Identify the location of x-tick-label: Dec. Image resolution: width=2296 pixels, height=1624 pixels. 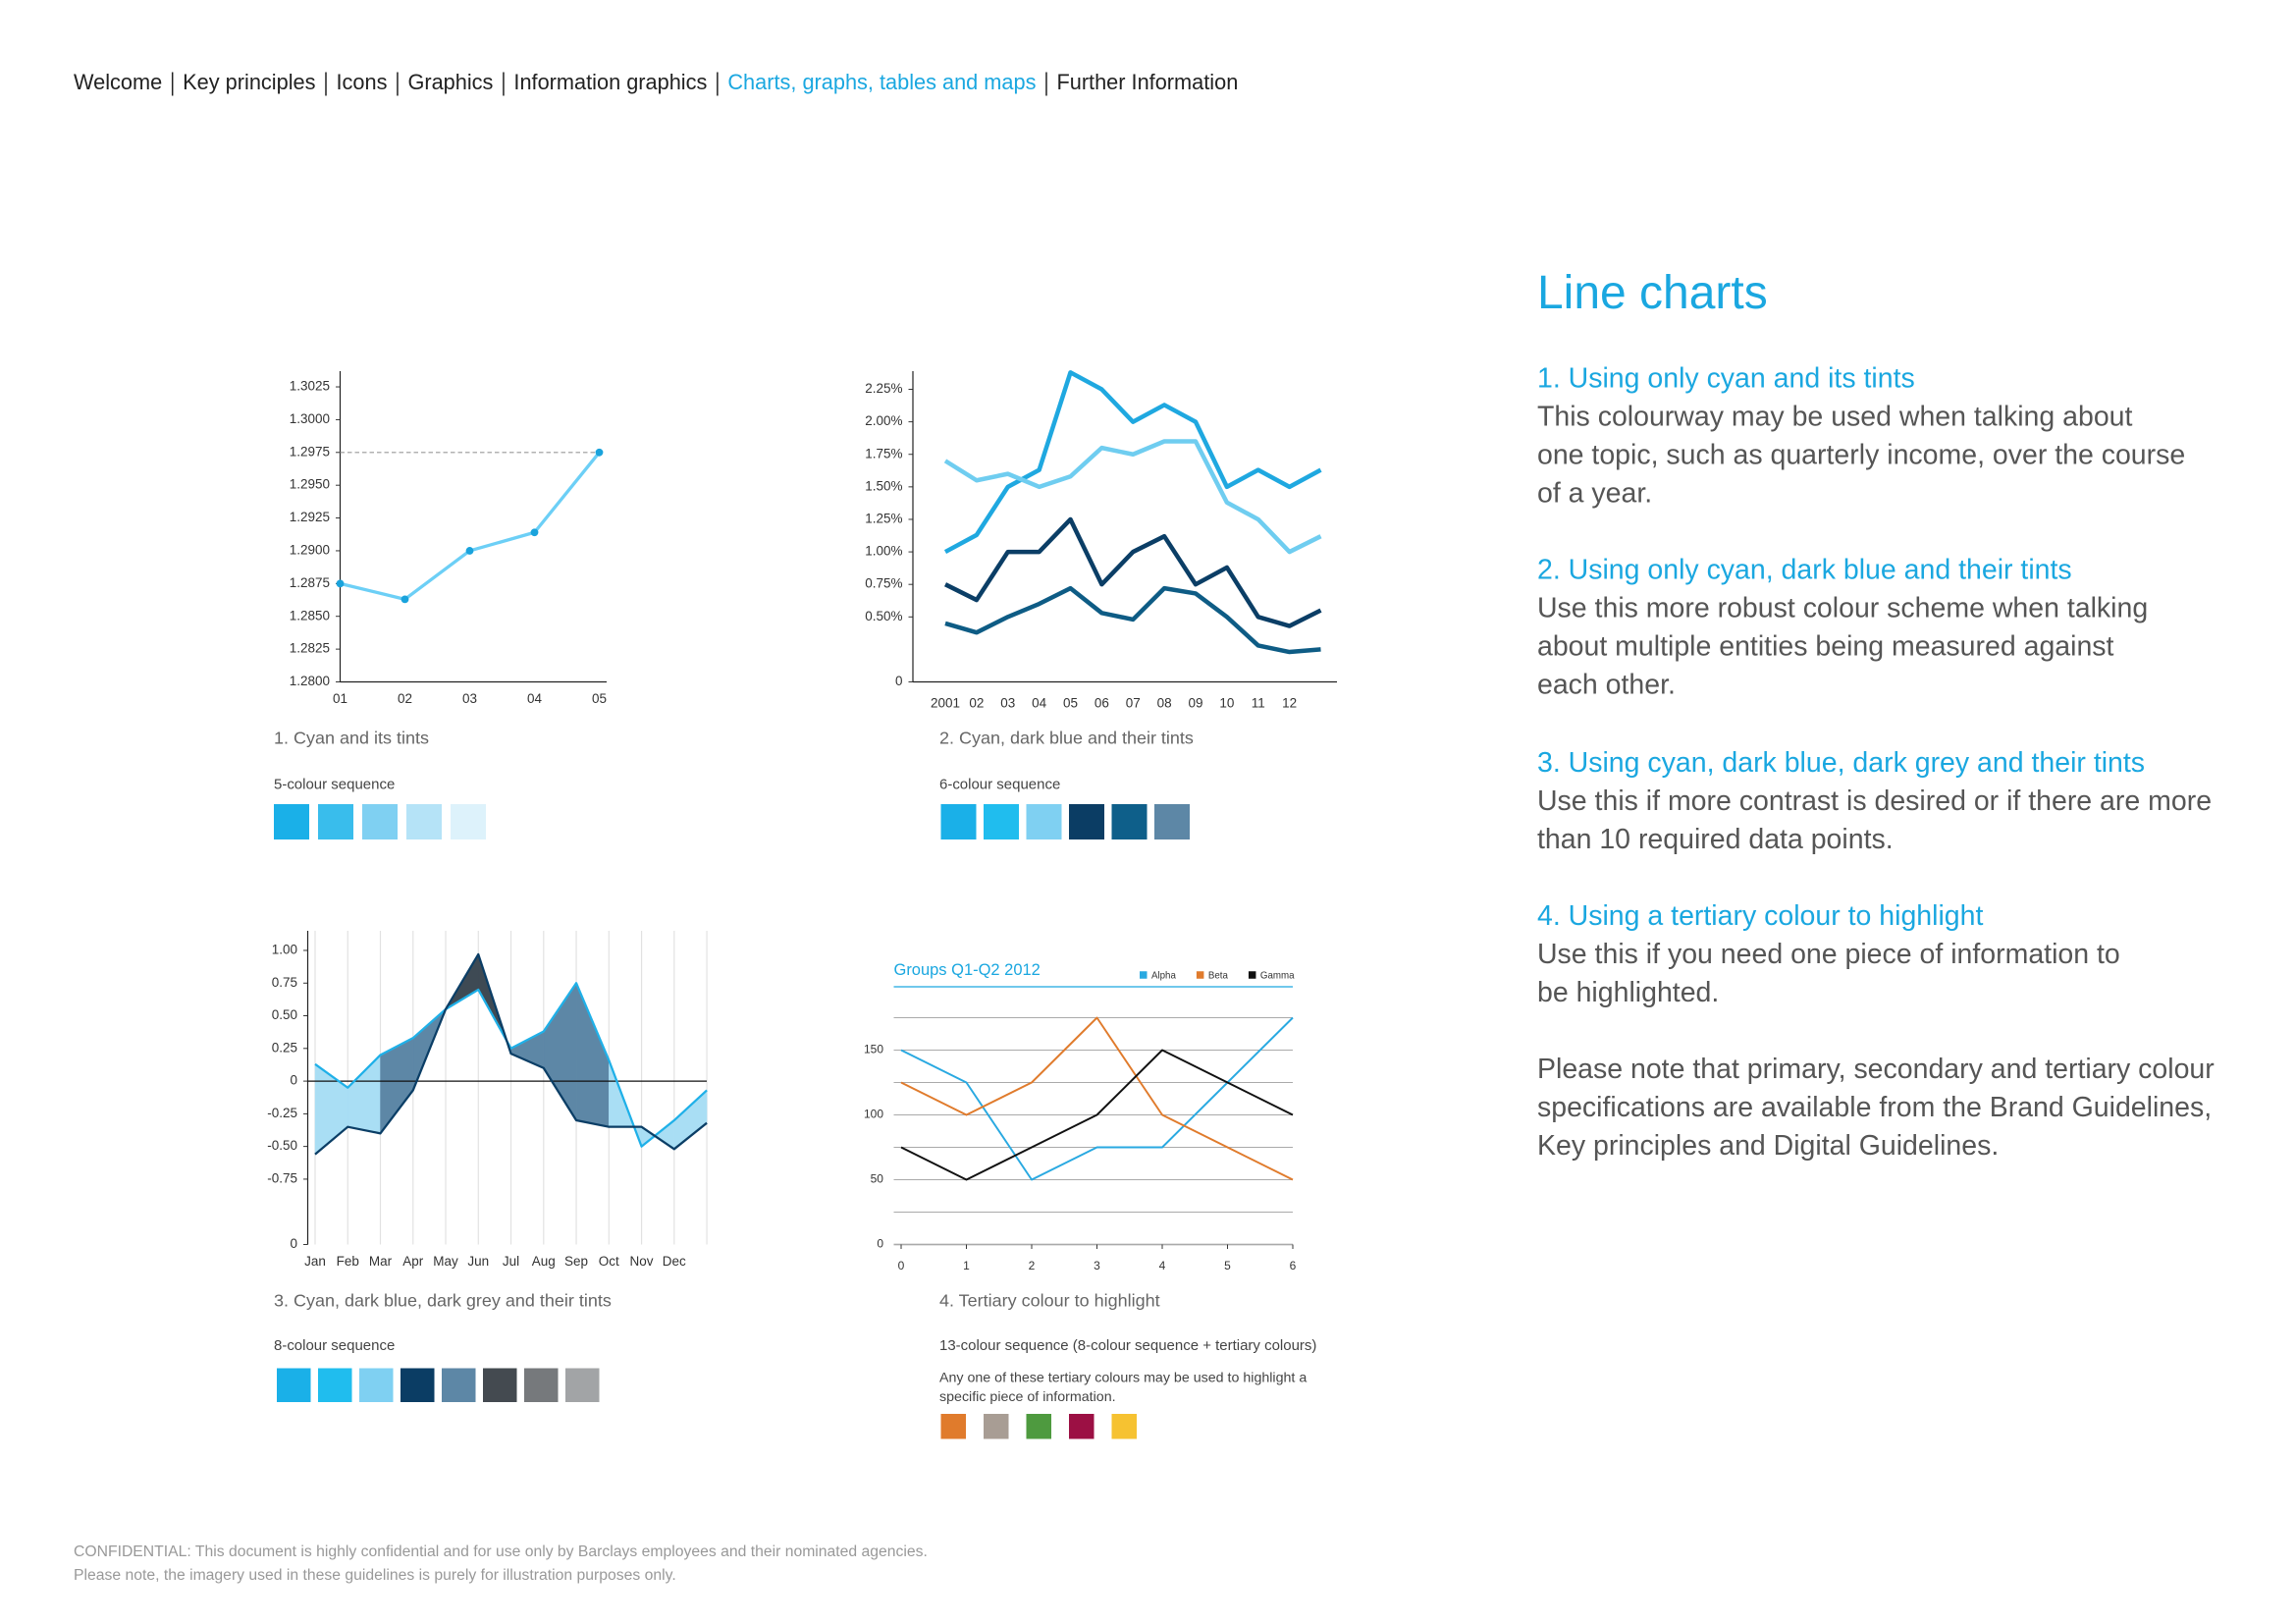
(674, 1261).